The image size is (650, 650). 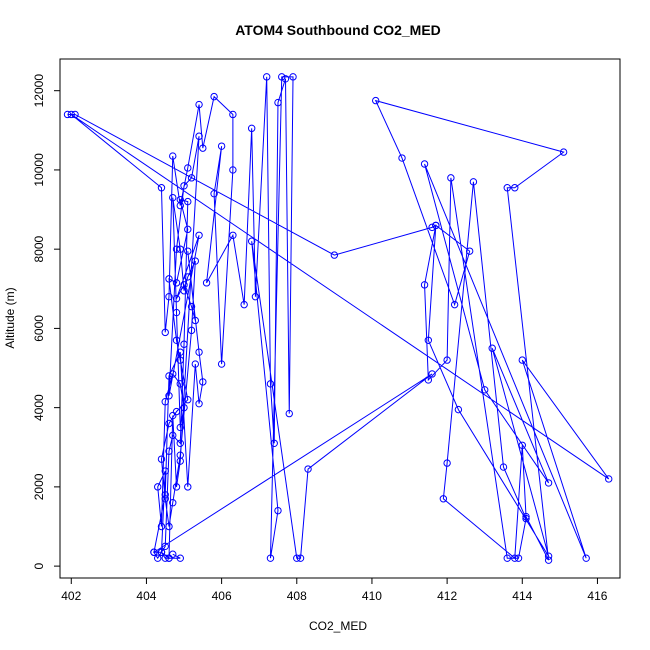 What do you see at coordinates (338, 30) in the screenshot?
I see `chart-title: ATOM4 Southbound CO2_MED` at bounding box center [338, 30].